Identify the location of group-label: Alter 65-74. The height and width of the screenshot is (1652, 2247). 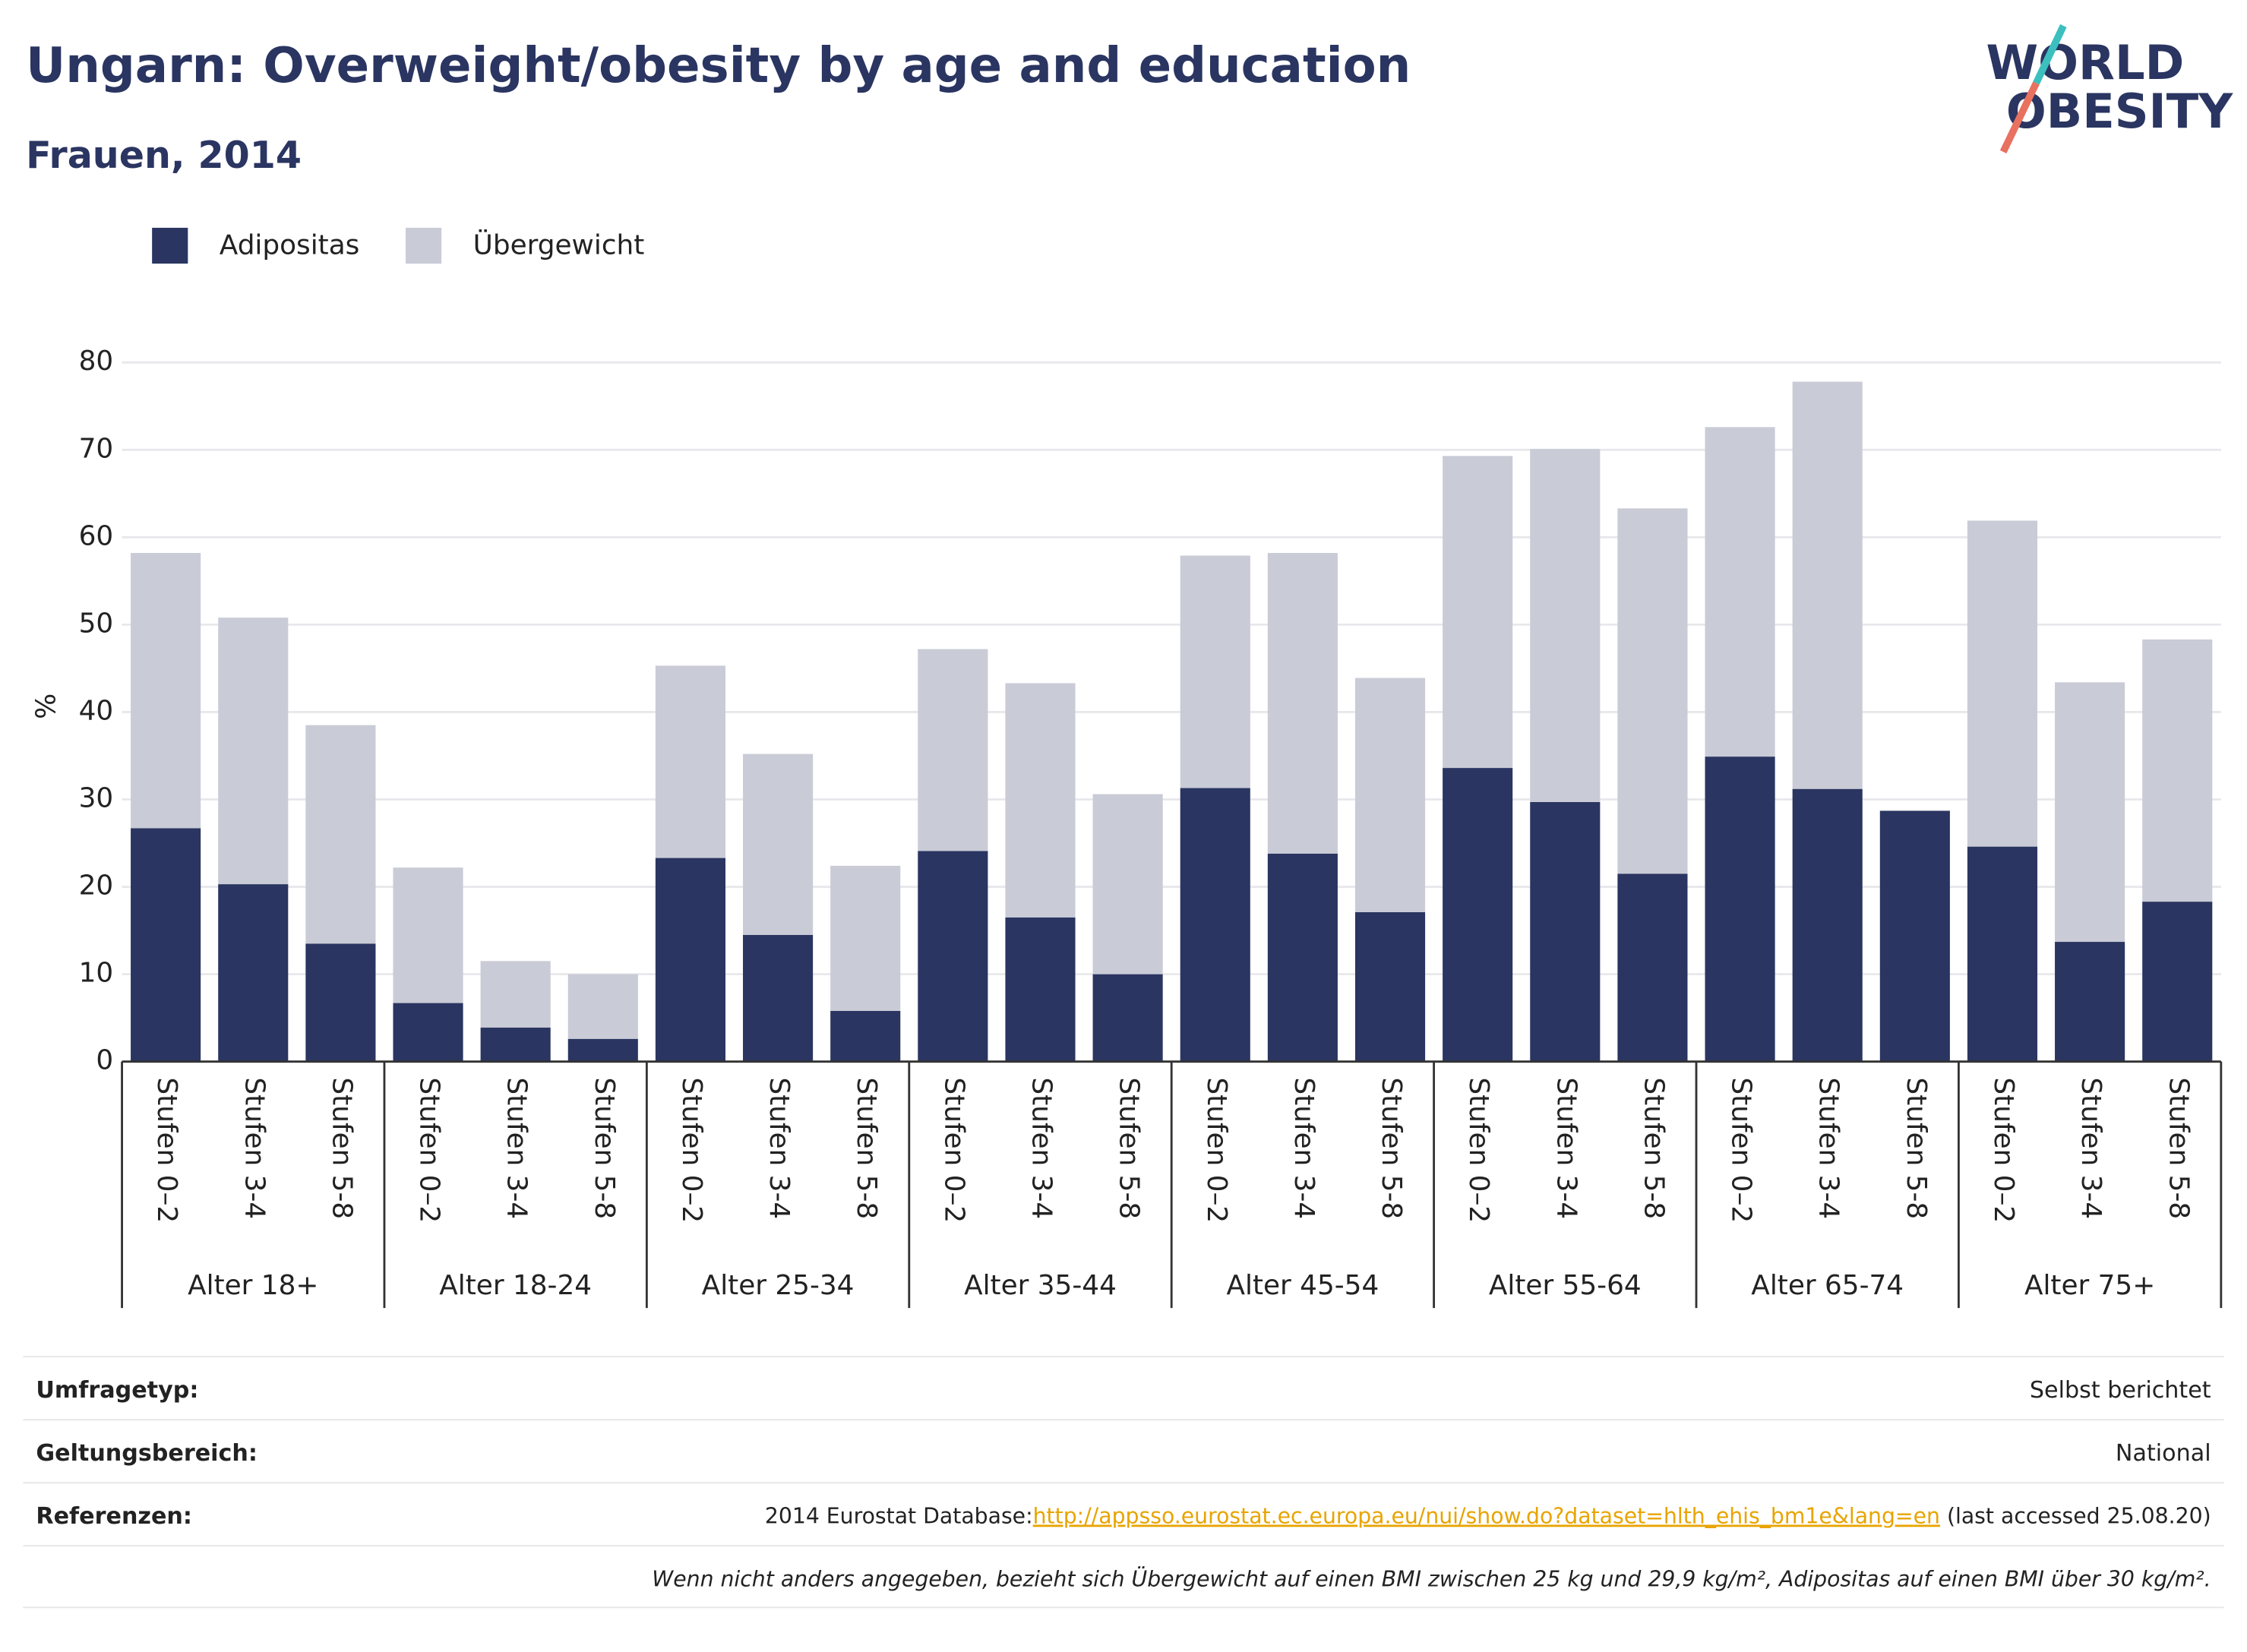
(1827, 1285).